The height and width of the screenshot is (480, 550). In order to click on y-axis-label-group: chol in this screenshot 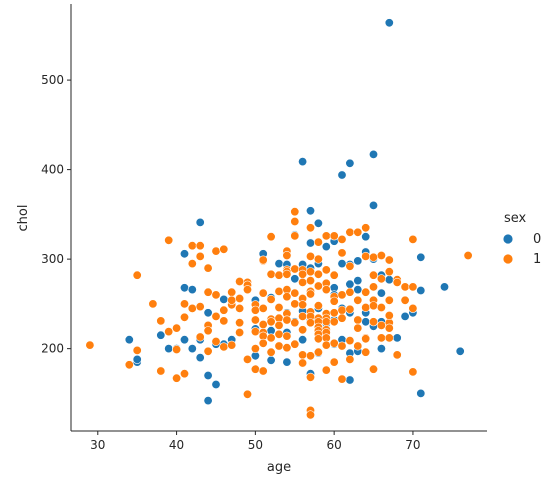, I will do `click(23, 218)`.